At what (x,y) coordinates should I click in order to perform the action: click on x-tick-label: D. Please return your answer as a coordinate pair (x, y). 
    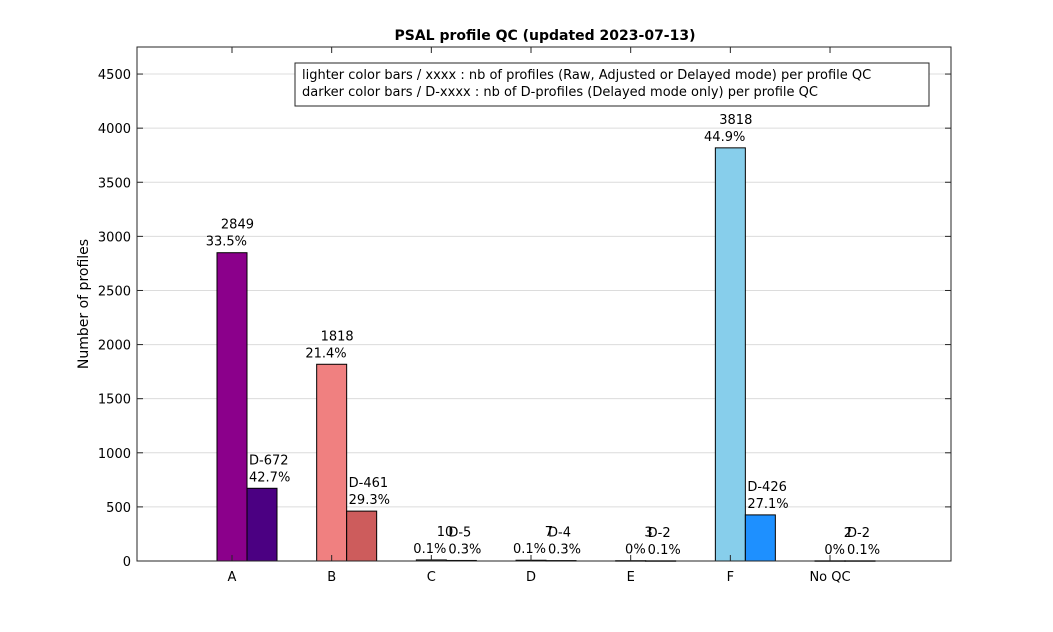
    Looking at the image, I should click on (531, 577).